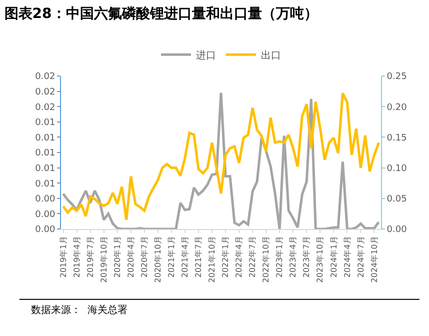 The height and width of the screenshot is (336, 429). What do you see at coordinates (397, 230) in the screenshot?
I see `y2-tick-label: 0.00` at bounding box center [397, 230].